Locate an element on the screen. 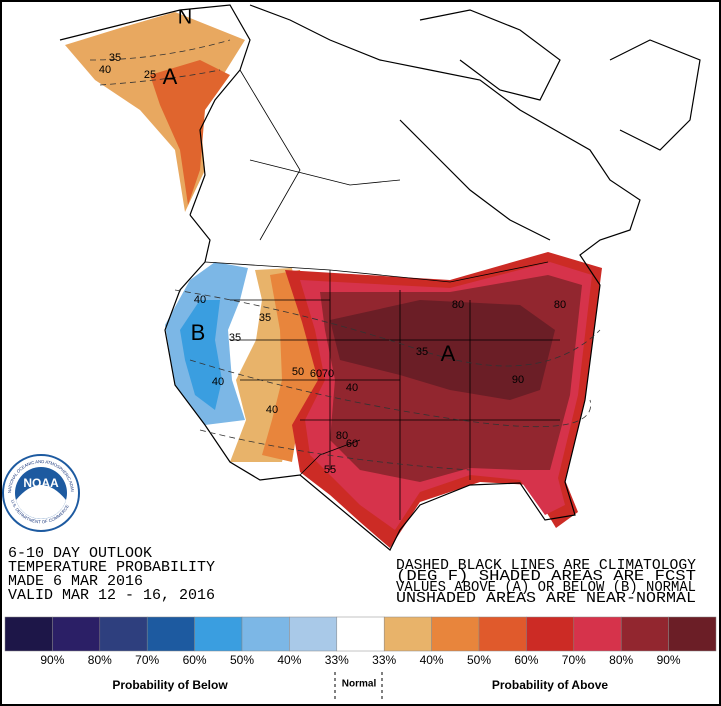 Image resolution: width=721 pixels, height=706 pixels. contour-label: 70 is located at coordinates (328, 374).